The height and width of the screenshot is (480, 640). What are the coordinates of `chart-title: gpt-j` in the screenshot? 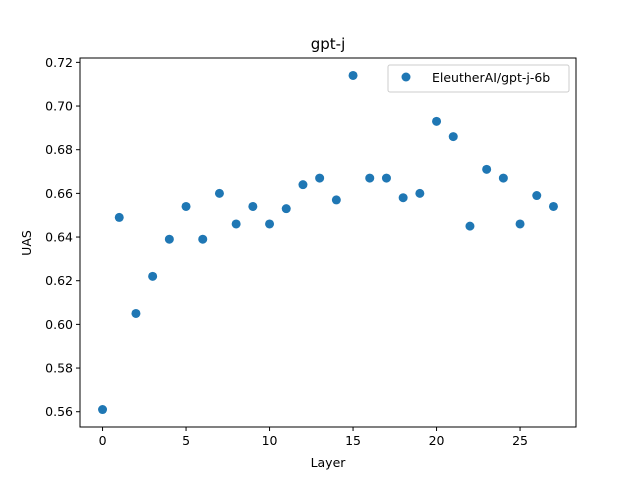 It's located at (328, 44).